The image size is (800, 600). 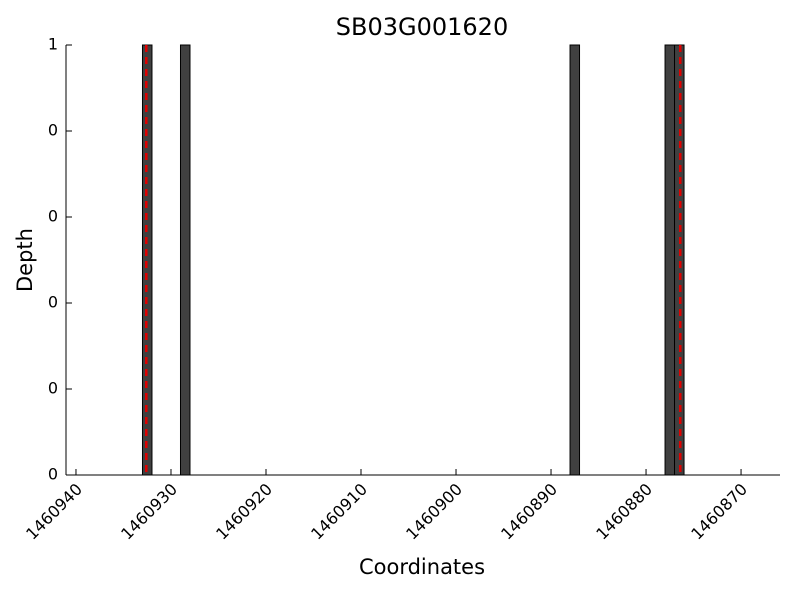 What do you see at coordinates (54, 512) in the screenshot?
I see `x-tick-label: 1460940` at bounding box center [54, 512].